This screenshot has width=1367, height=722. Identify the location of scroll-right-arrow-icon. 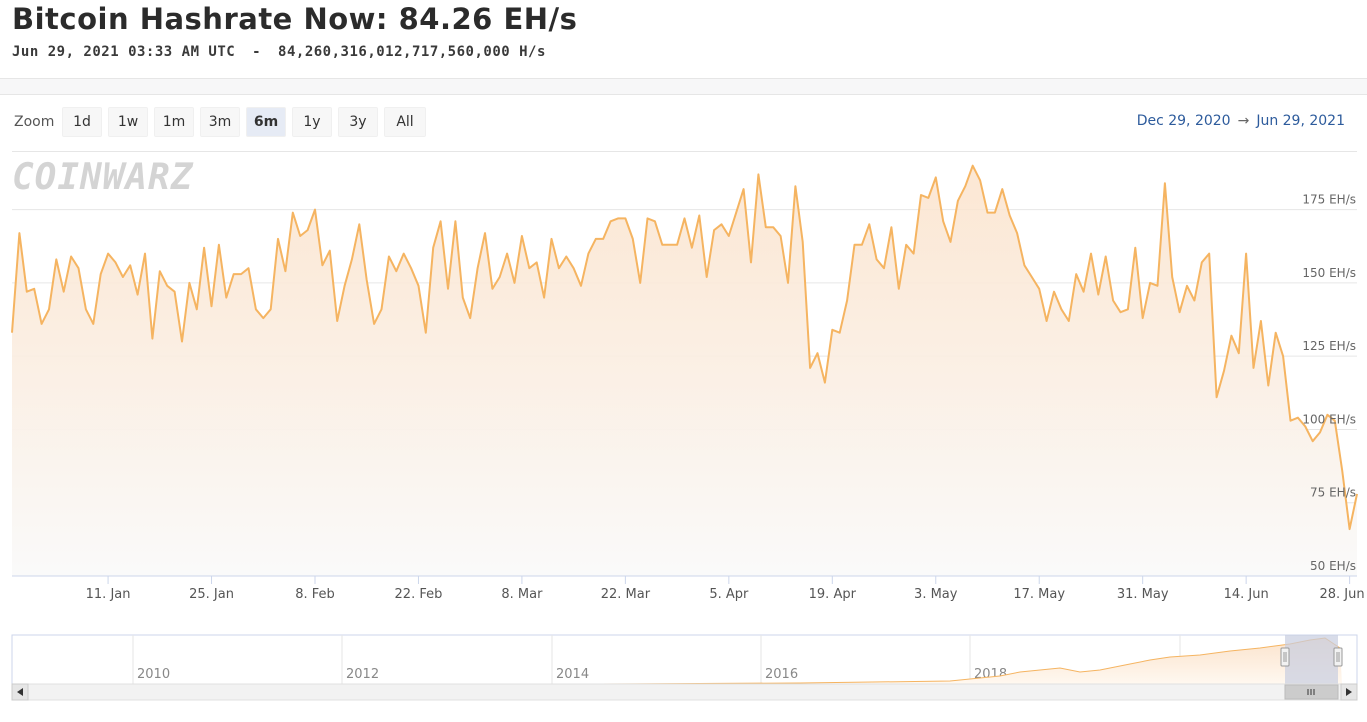
(1349, 692).